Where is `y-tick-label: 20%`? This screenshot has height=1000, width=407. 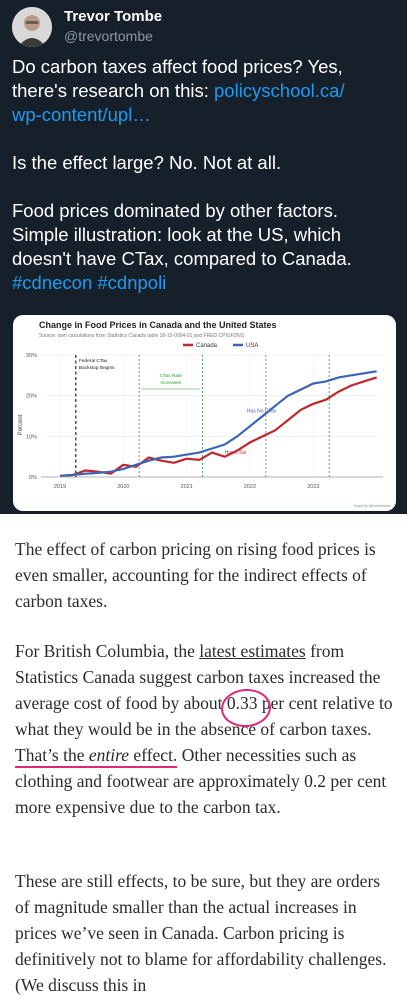 y-tick-label: 20% is located at coordinates (31, 397).